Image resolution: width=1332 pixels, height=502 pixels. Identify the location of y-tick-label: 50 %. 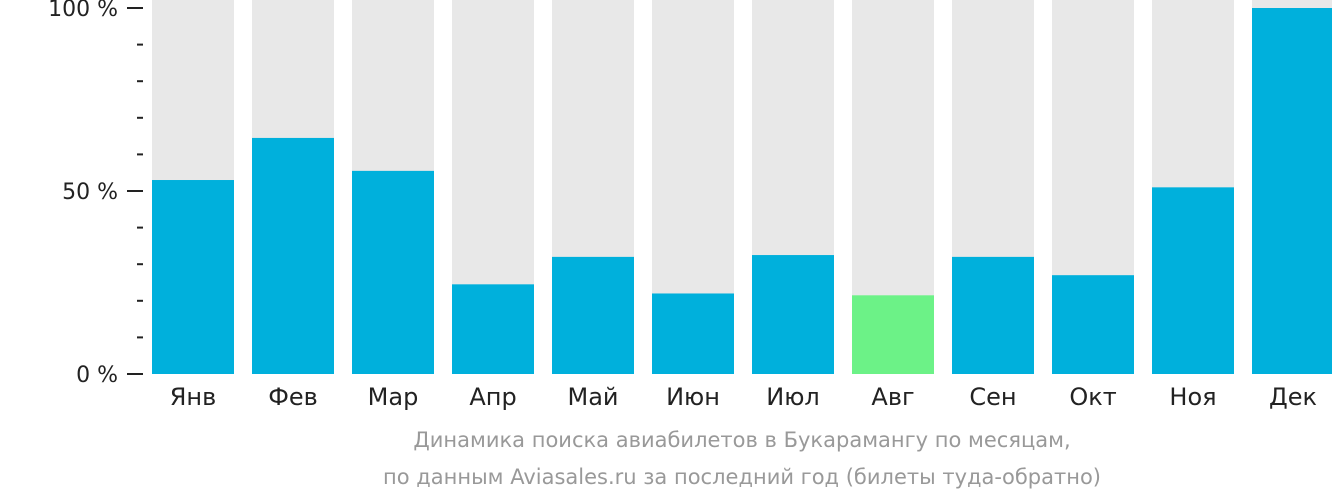
(90, 192).